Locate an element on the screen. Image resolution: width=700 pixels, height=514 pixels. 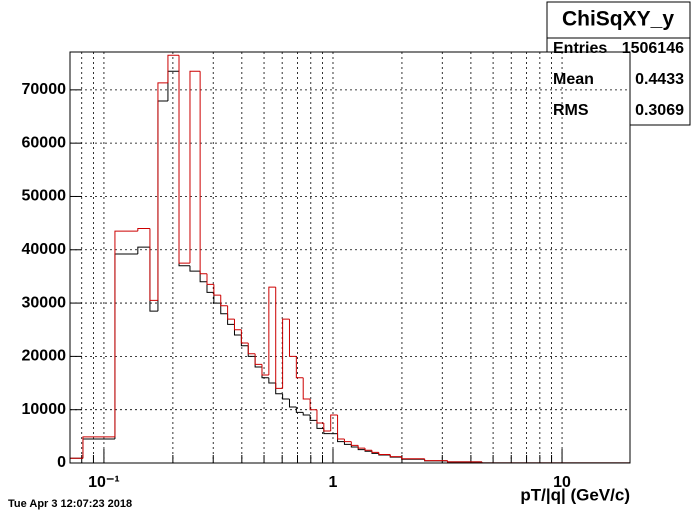
y-tick-label: 10000 is located at coordinates (44, 409).